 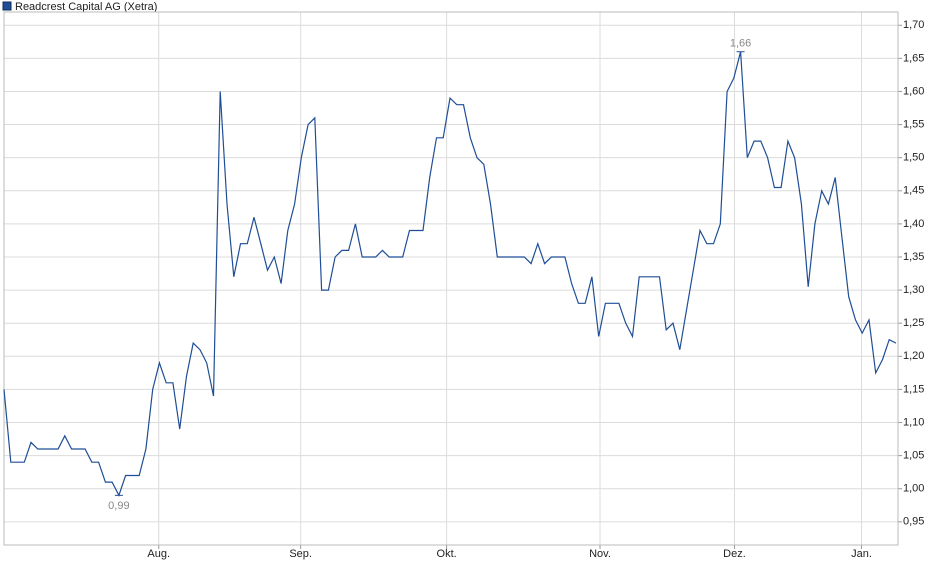 What do you see at coordinates (913, 389) in the screenshot?
I see `y-tick-label: 1,15` at bounding box center [913, 389].